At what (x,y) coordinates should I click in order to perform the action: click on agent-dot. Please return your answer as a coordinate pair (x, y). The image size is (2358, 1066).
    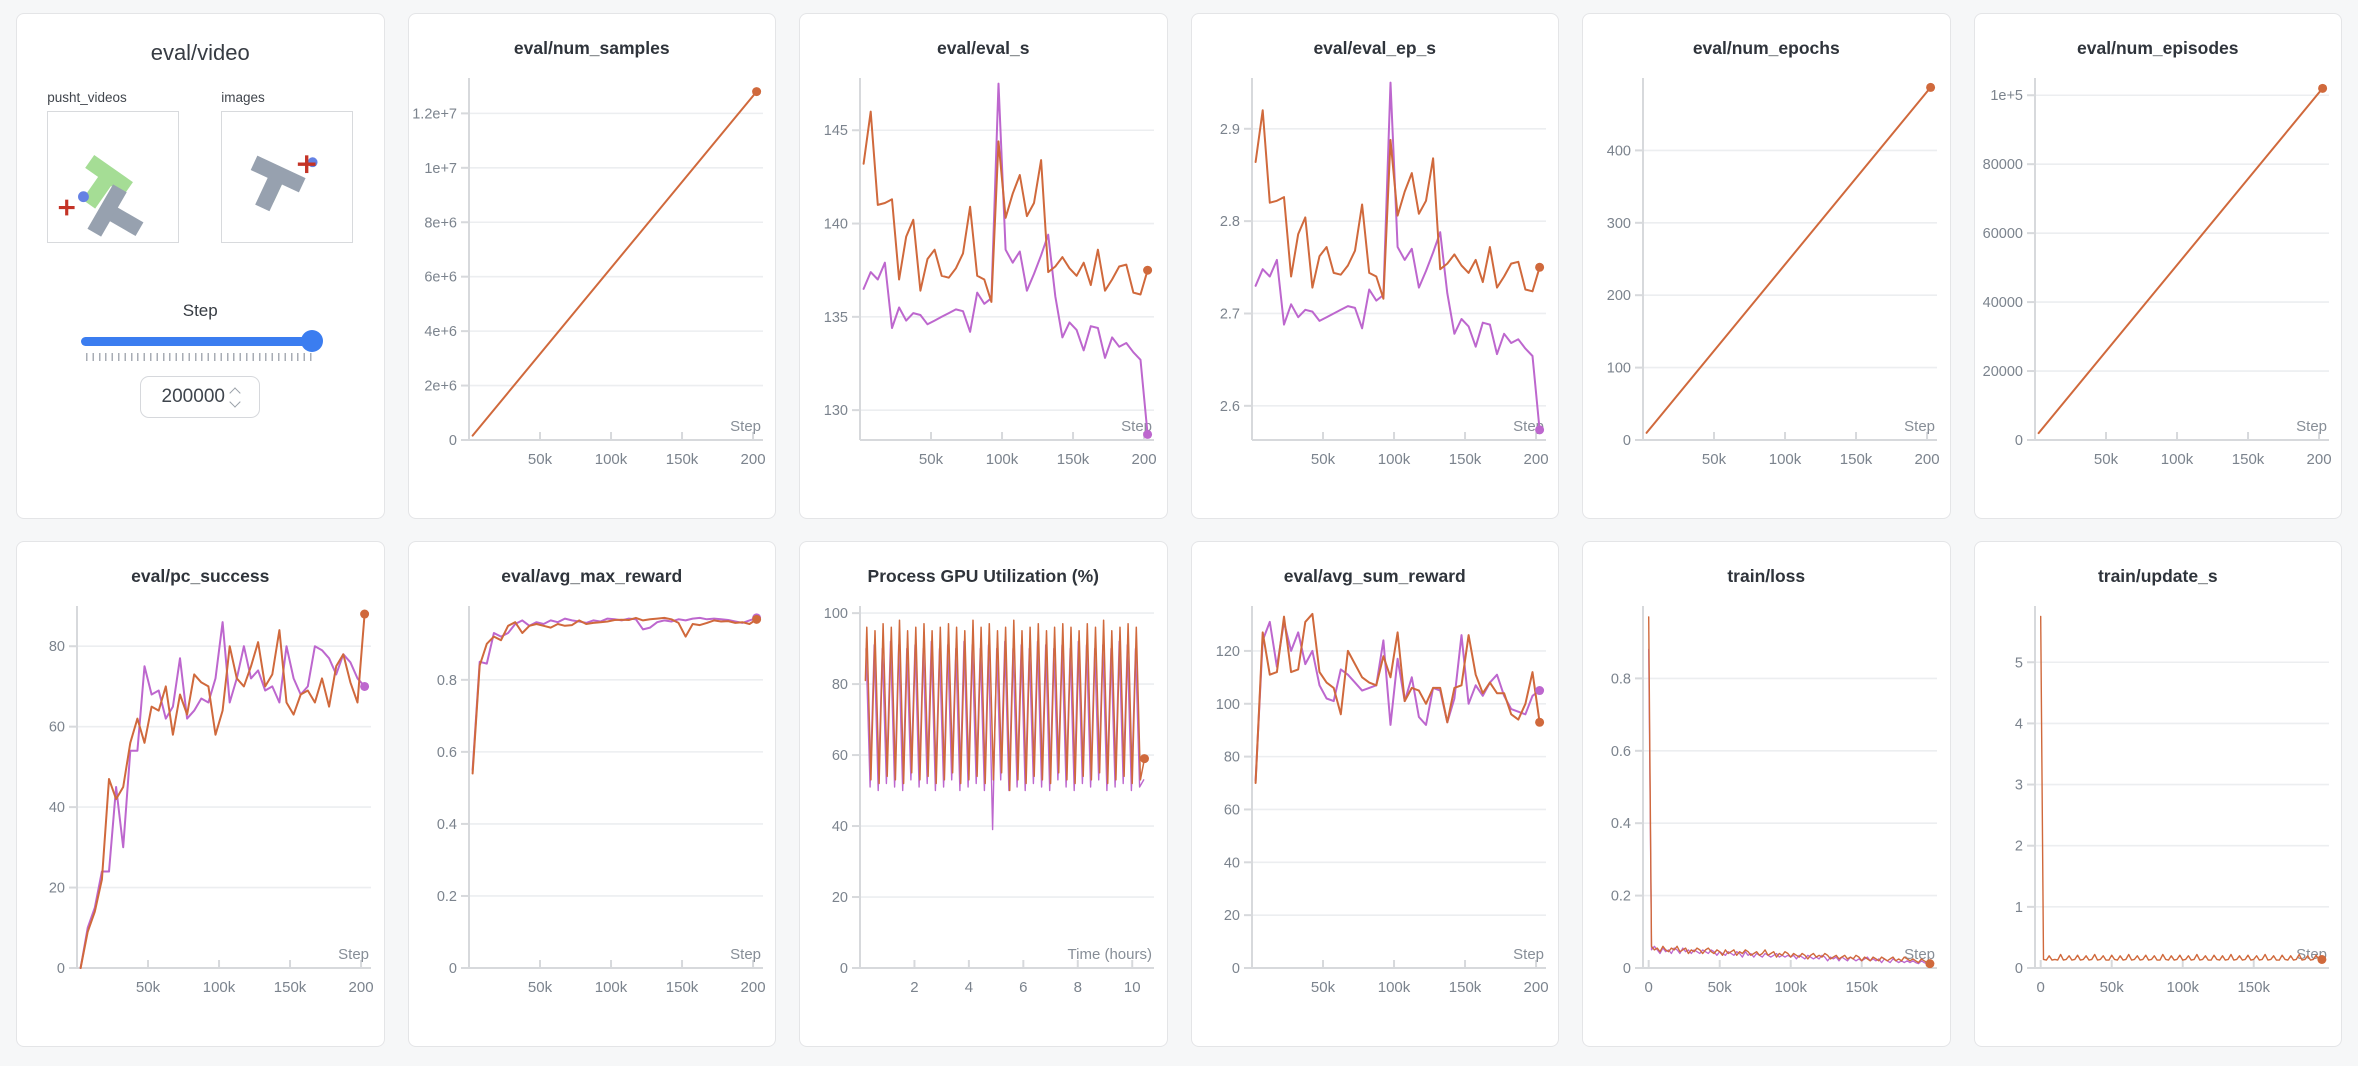
    Looking at the image, I should click on (84, 197).